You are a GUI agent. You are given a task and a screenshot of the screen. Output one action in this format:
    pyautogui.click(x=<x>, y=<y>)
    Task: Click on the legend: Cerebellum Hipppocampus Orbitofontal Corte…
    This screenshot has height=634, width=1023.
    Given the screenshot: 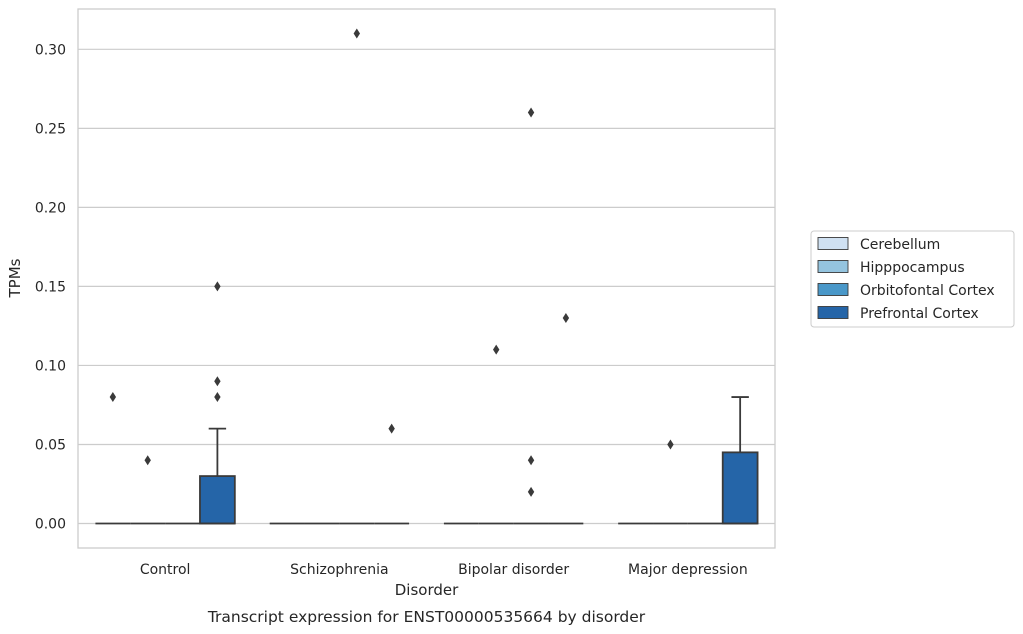 What is the action you would take?
    pyautogui.click(x=912, y=279)
    